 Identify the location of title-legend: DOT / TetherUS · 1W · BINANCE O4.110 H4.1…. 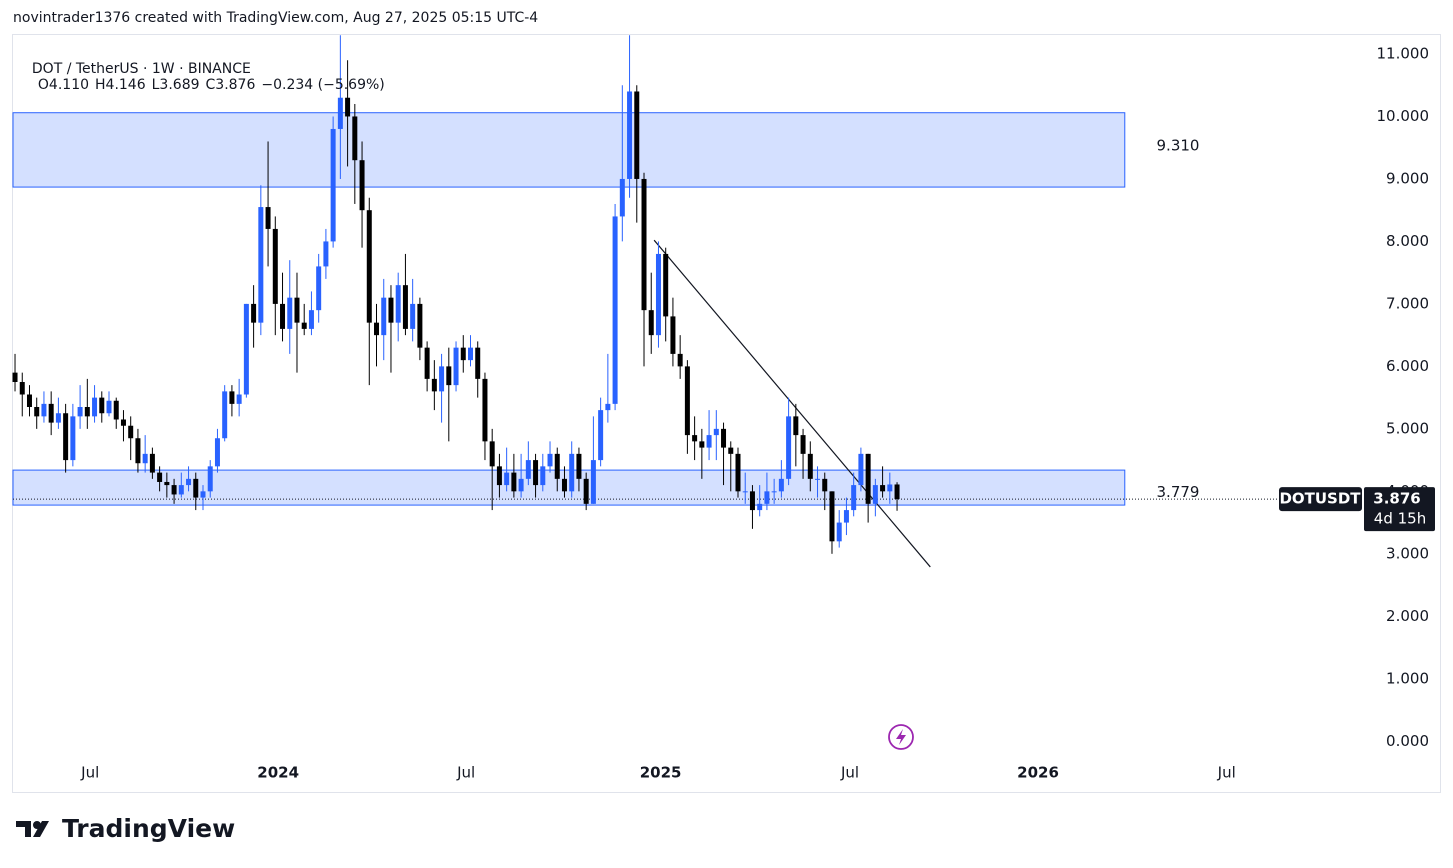
(204, 69).